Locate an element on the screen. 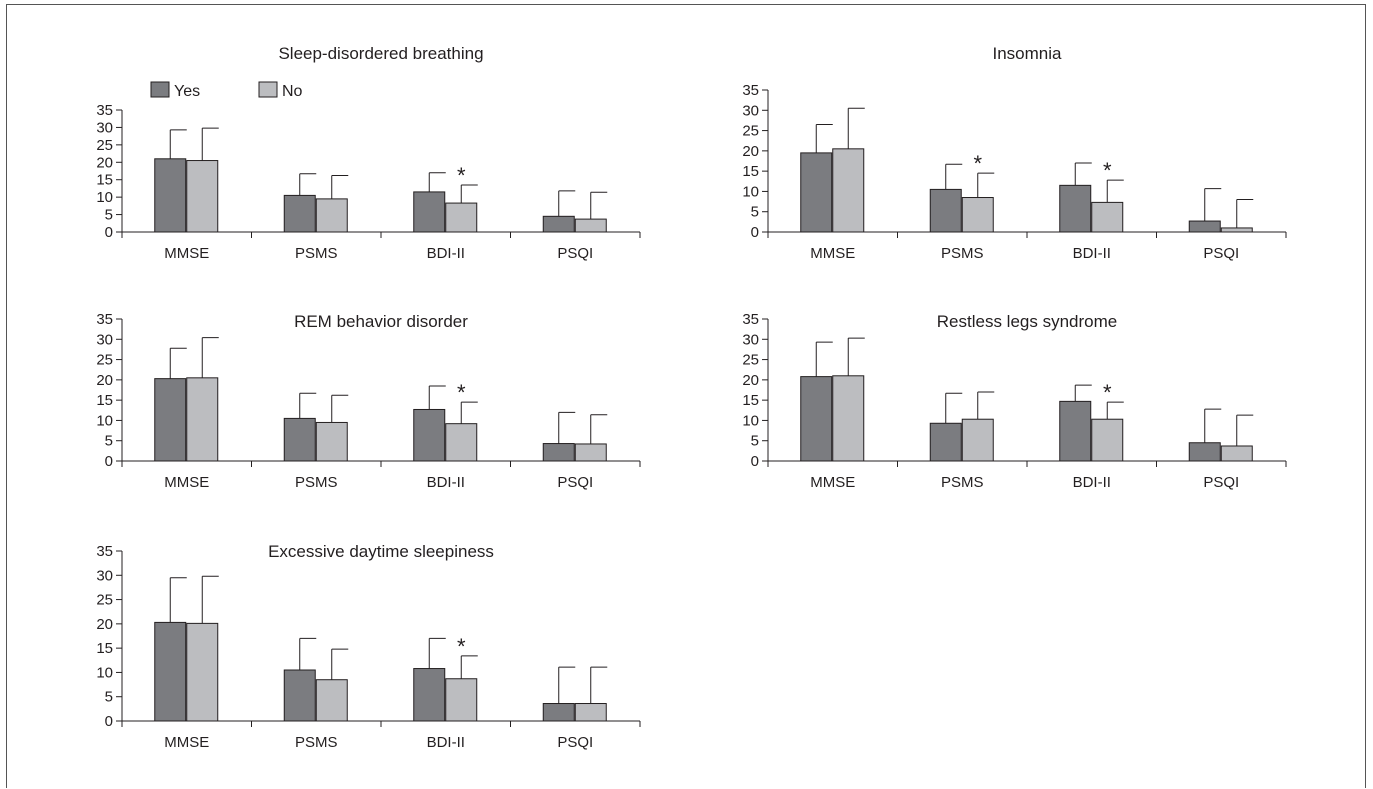 The width and height of the screenshot is (1373, 789). chart-title: Restless legs syndrome is located at coordinates (1027, 321).